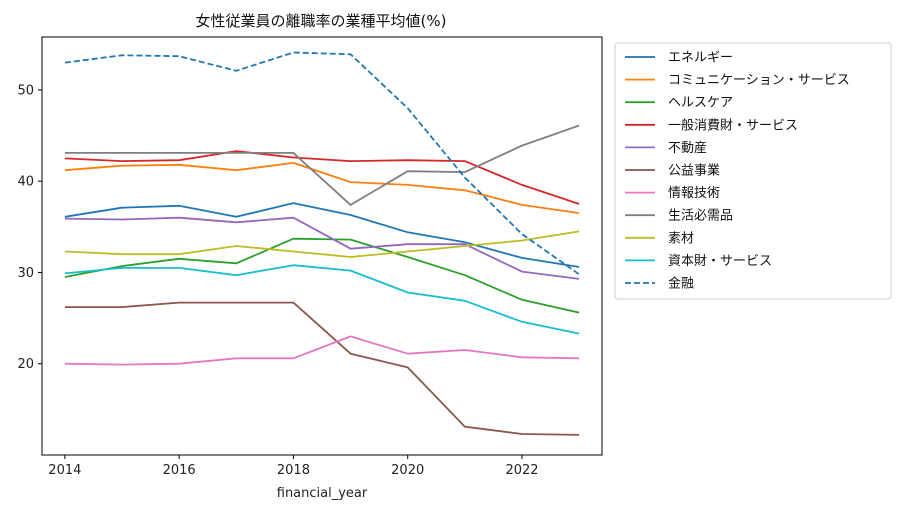 The image size is (904, 512). Describe the element at coordinates (407, 470) in the screenshot. I see `x-tick-label: 2020` at that location.